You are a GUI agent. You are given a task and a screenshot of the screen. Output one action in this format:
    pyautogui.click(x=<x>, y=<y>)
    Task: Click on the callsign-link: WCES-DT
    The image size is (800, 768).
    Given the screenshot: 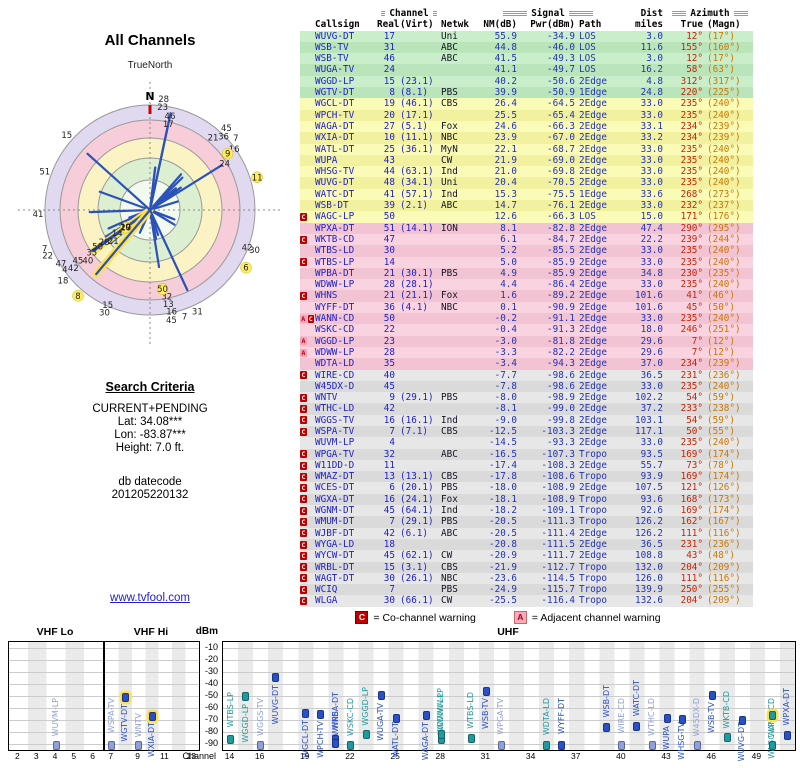 What is the action you would take?
    pyautogui.click(x=335, y=488)
    